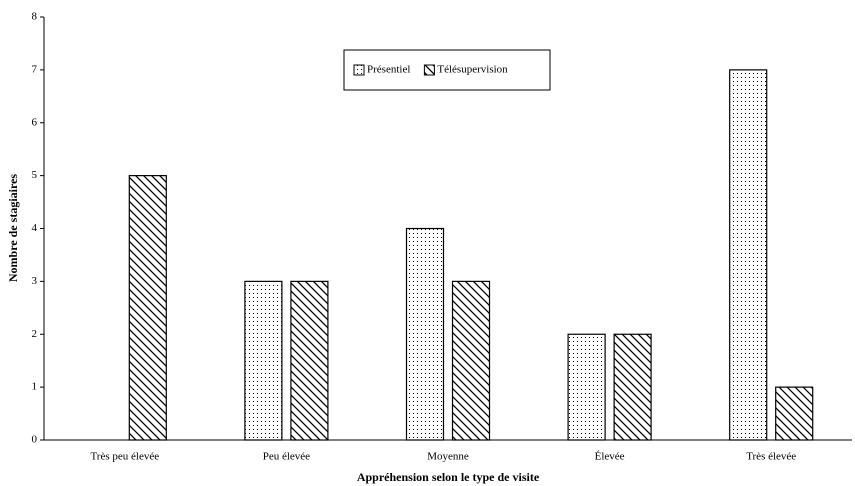 This screenshot has height=486, width=855. I want to click on x-tick-label: Moyenne, so click(448, 457).